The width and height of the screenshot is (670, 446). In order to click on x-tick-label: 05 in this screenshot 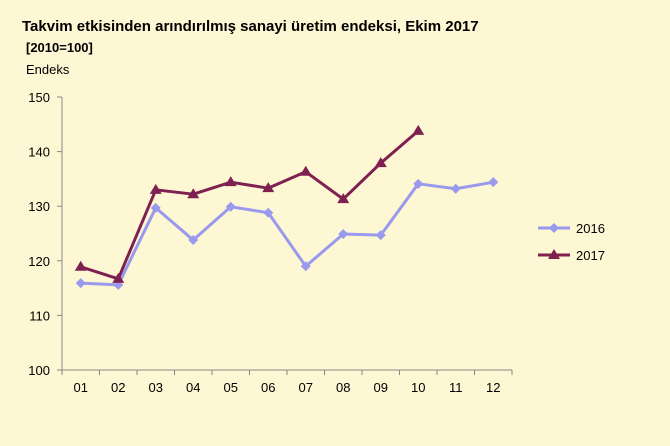, I will do `click(231, 387)`.